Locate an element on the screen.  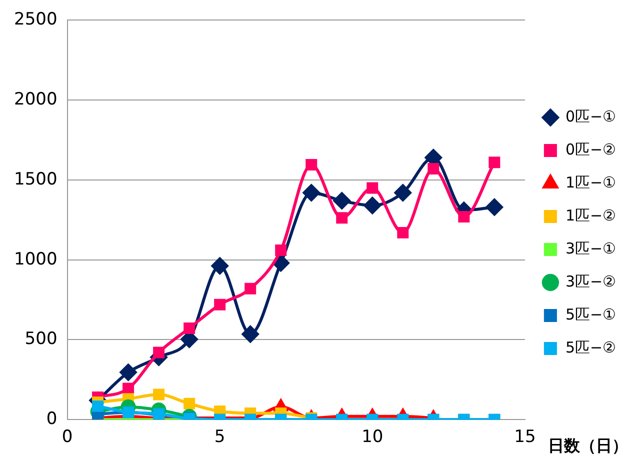
legend-label: 1匹−① is located at coordinates (590, 182).